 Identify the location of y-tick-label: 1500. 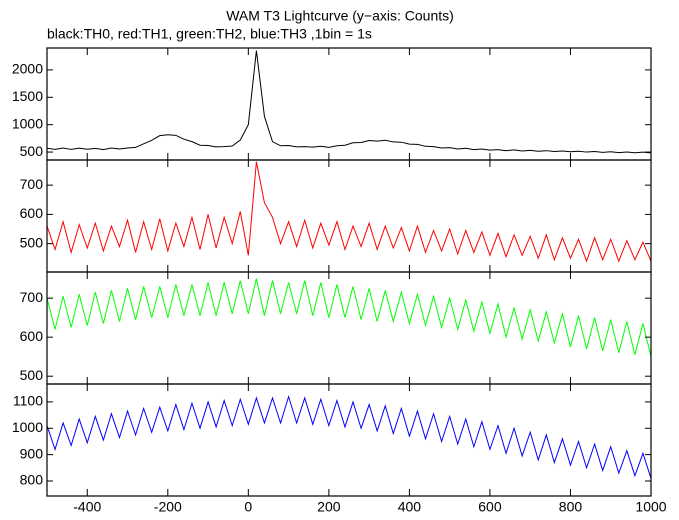
(27, 96).